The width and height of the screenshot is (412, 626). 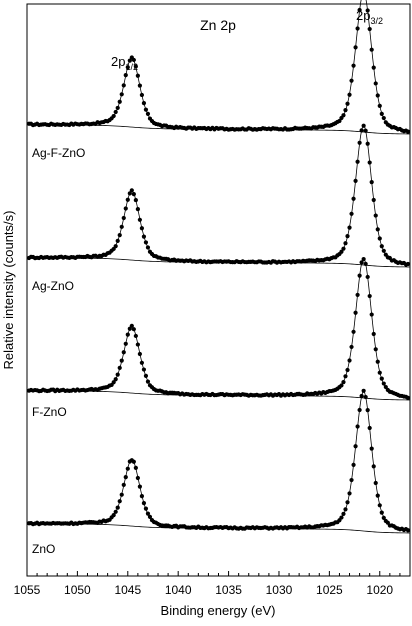 I want to click on series-label-zno: ZnO, so click(x=43, y=549).